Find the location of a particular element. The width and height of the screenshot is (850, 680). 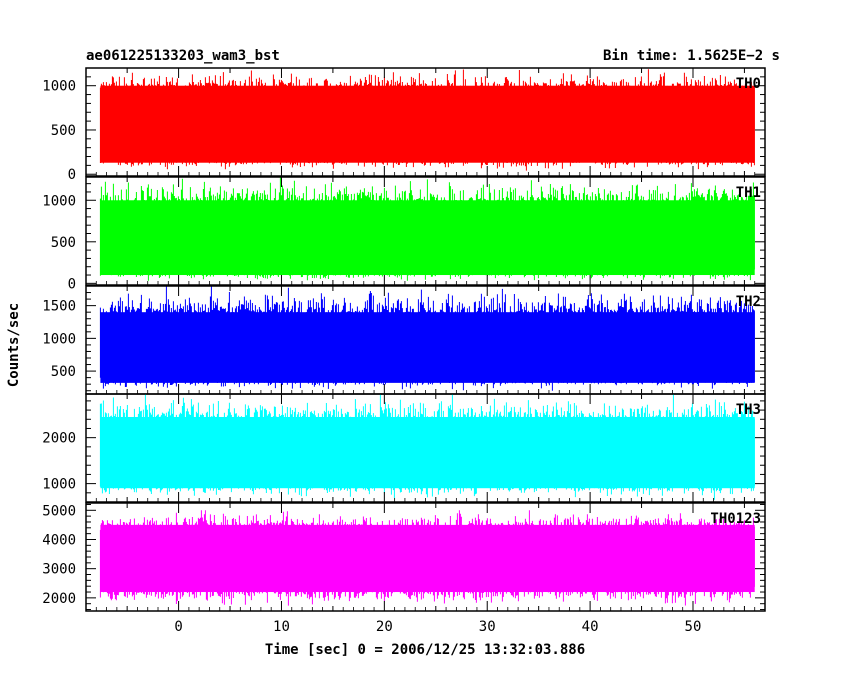

panel-th1: 0 500 1000 TH1 is located at coordinates (404, 234).